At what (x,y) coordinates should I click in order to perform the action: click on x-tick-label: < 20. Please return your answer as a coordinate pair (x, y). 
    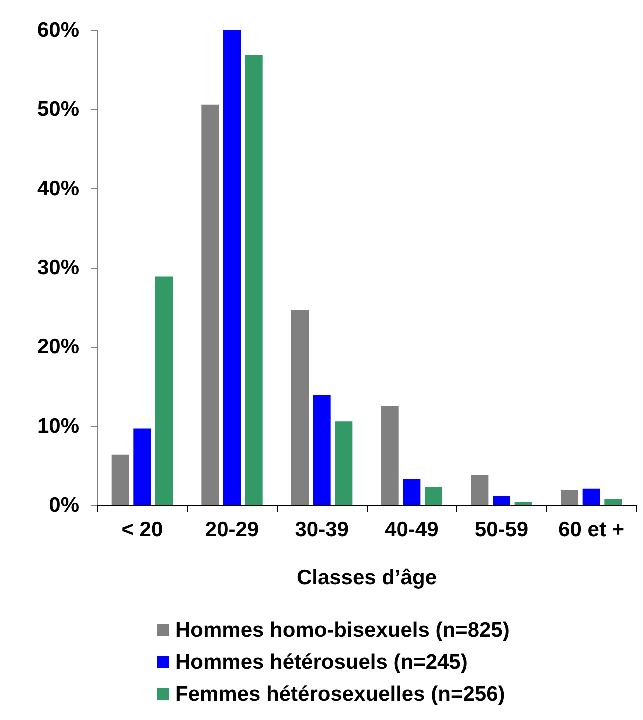
    Looking at the image, I should click on (143, 530).